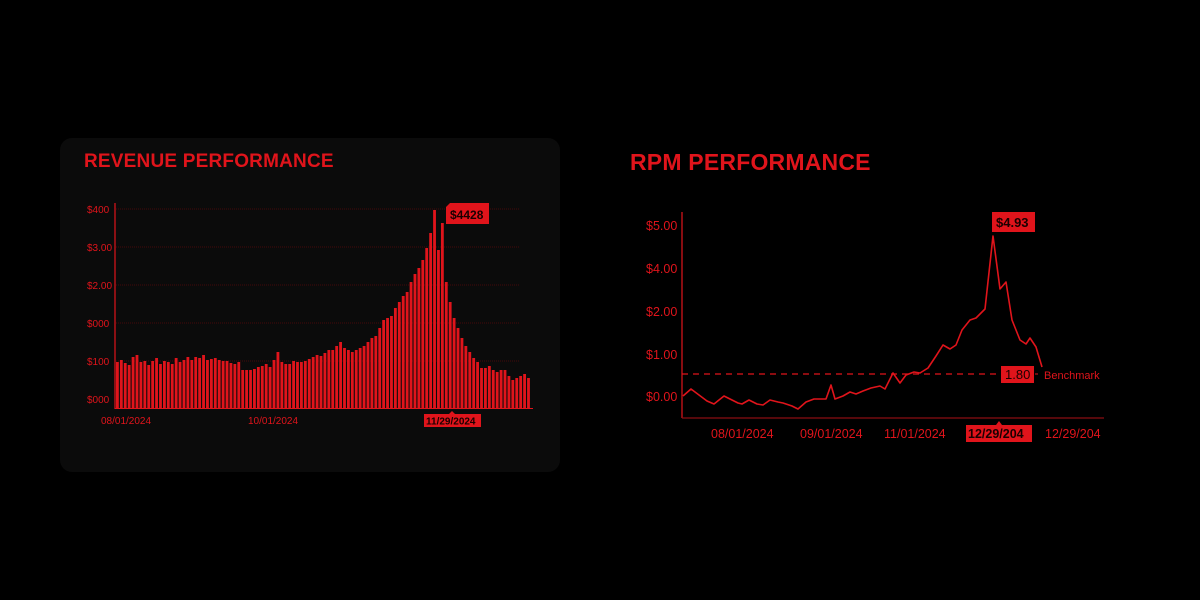 This screenshot has height=600, width=1200. What do you see at coordinates (98, 362) in the screenshot?
I see `revenue-y-tick-4: $100` at bounding box center [98, 362].